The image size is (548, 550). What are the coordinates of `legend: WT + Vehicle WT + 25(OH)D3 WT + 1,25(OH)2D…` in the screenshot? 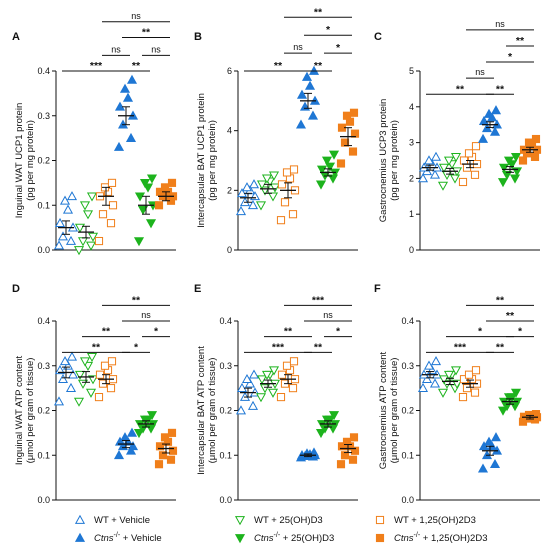 It's located at (280, 529).